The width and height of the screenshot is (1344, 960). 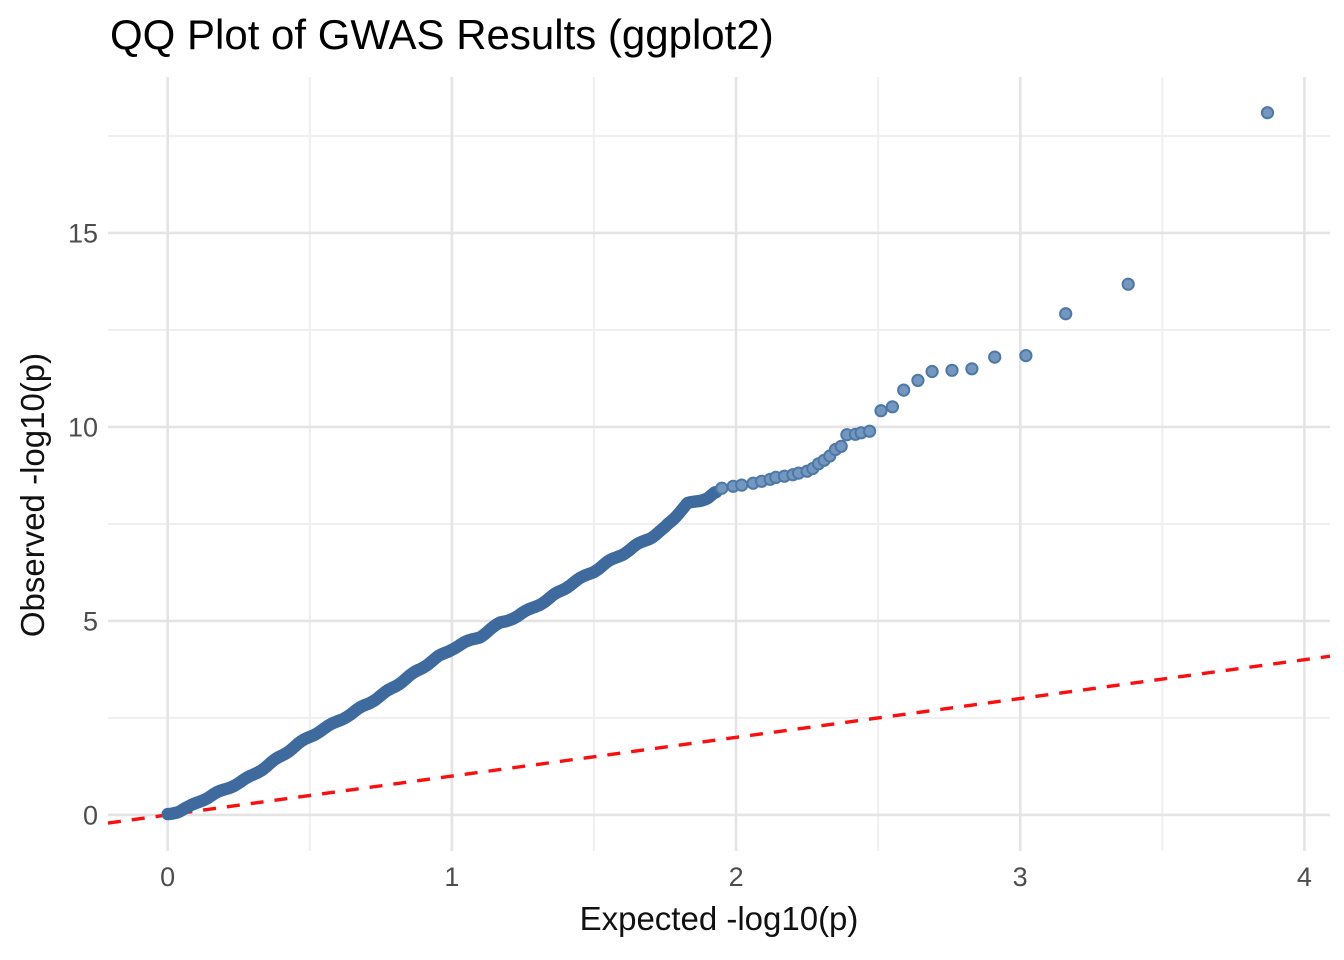 What do you see at coordinates (83, 427) in the screenshot?
I see `y-tick-label: 10` at bounding box center [83, 427].